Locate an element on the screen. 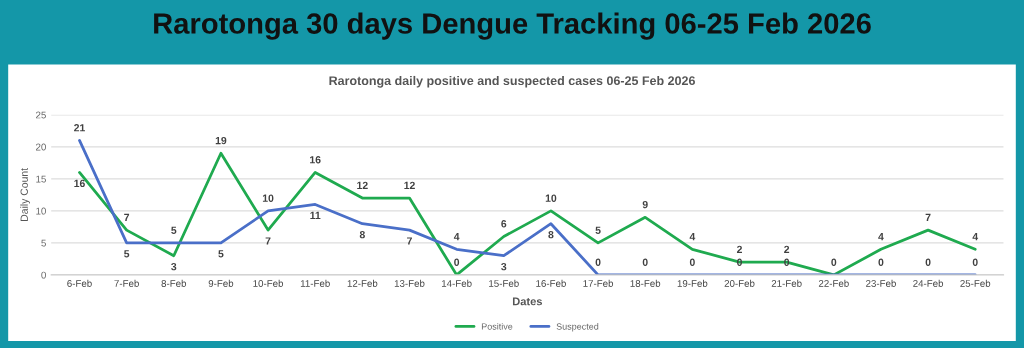  x-tick-label: 14-Feb is located at coordinates (456, 283).